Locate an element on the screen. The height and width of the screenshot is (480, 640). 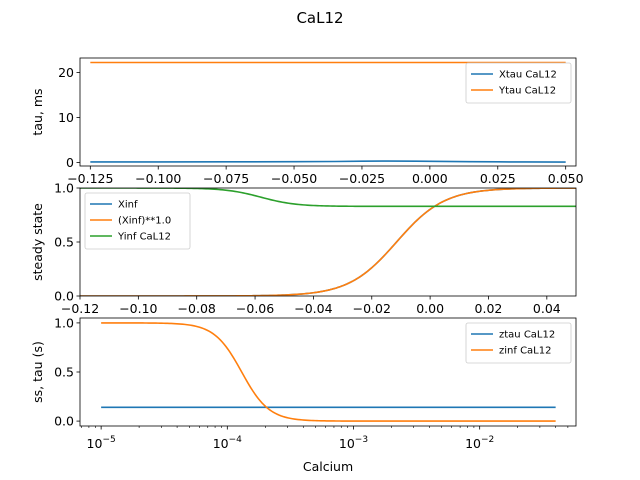
legend-entry: ztau CaL12 is located at coordinates (527, 335).